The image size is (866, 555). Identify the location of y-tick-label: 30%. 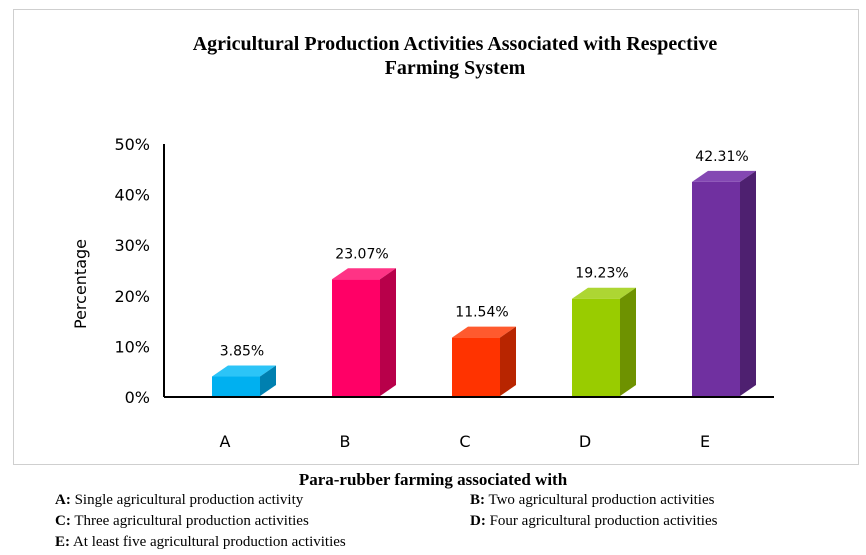
(132, 245).